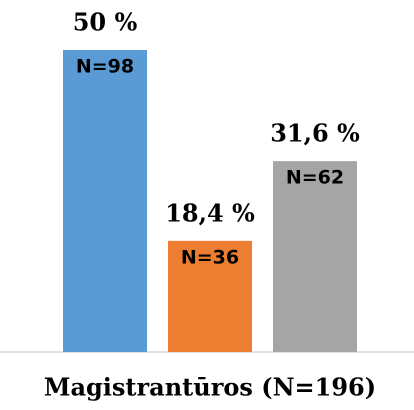 This screenshot has height=410, width=414. Describe the element at coordinates (210, 257) in the screenshot. I see `sample-label: N=36` at that location.